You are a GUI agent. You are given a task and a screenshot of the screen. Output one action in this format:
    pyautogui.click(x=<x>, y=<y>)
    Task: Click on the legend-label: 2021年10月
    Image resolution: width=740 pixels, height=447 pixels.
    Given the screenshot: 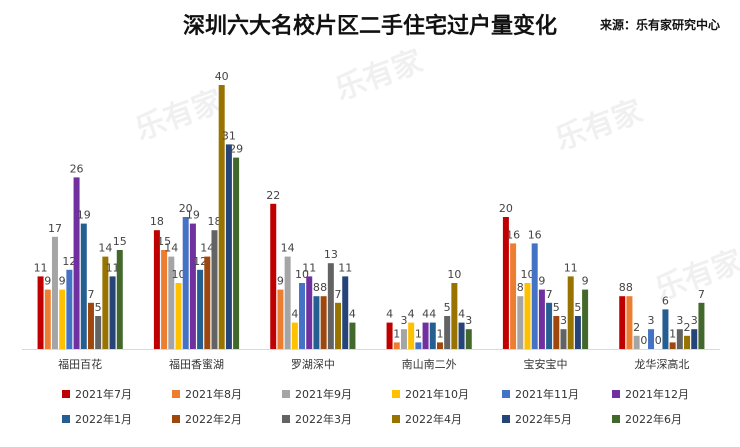 What is the action you would take?
    pyautogui.click(x=437, y=394)
    